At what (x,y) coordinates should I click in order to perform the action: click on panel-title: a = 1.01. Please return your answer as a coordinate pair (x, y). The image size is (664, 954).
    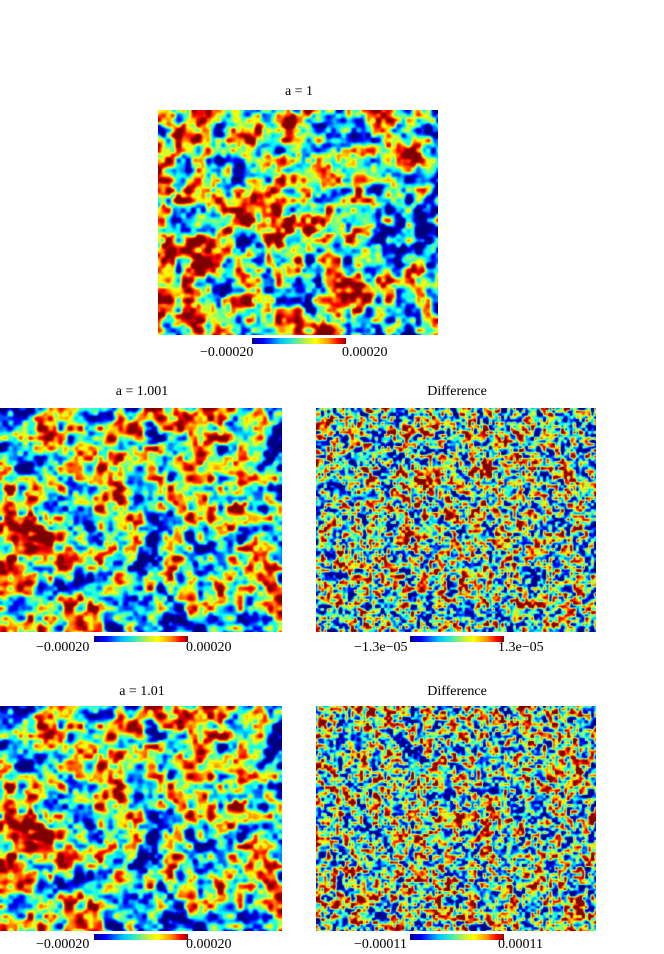
    Looking at the image, I should click on (142, 691).